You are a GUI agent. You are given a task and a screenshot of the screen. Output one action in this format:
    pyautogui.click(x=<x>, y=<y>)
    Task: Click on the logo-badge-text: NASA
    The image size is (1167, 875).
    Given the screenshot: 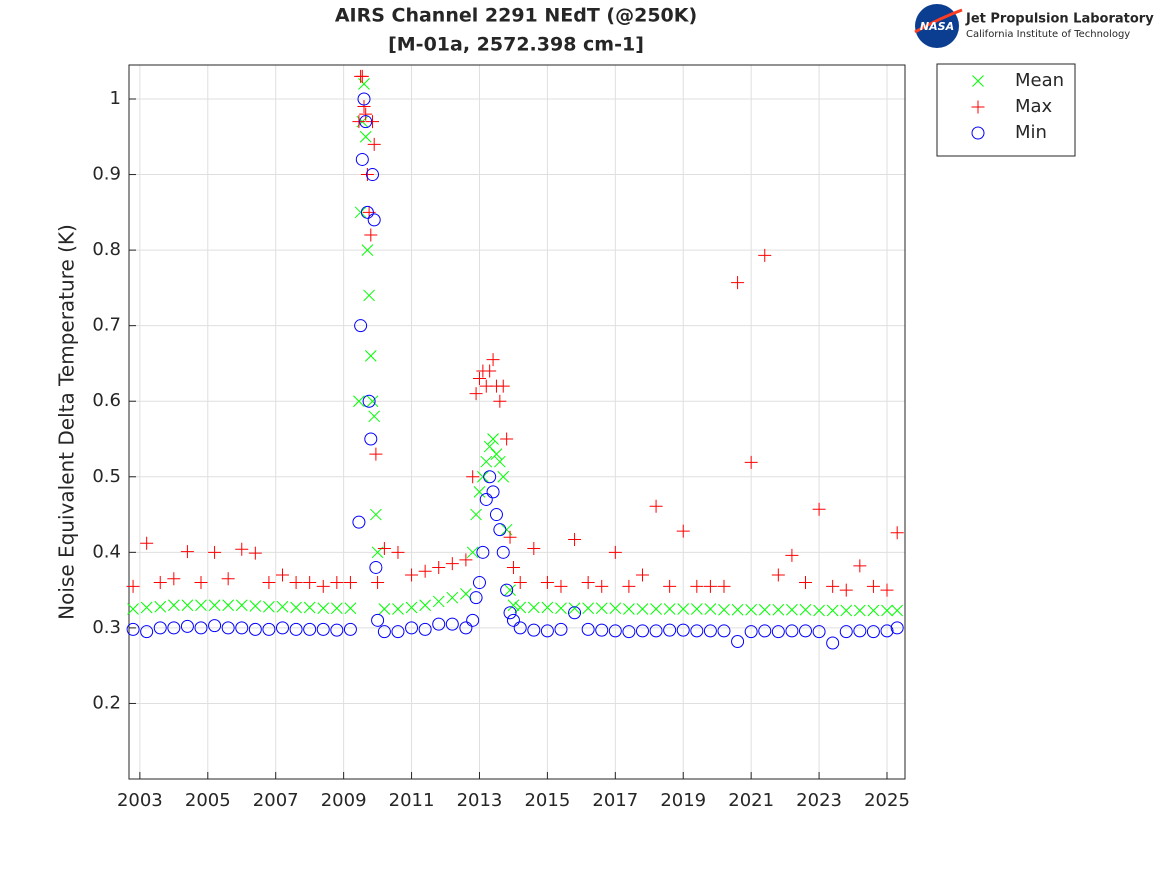 What is the action you would take?
    pyautogui.click(x=937, y=26)
    